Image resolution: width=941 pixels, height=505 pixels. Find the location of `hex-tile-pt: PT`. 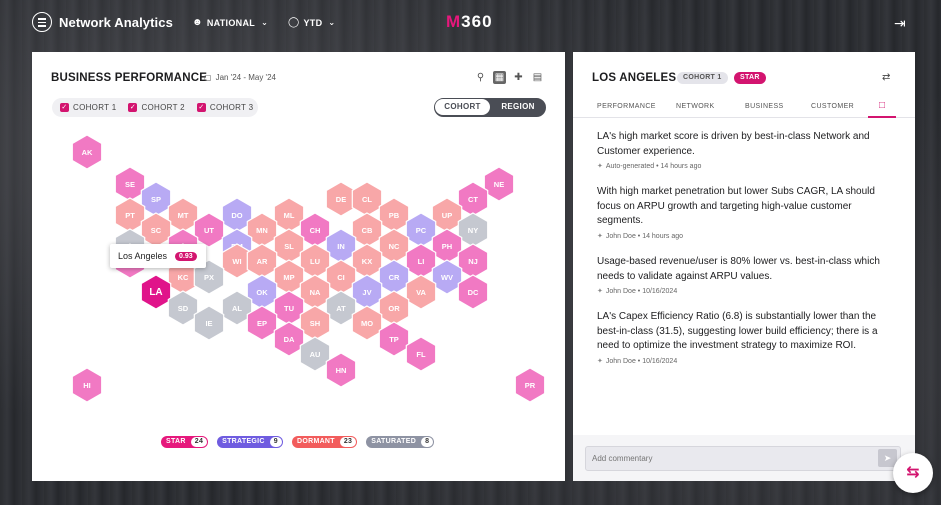

hex-tile-pt: PT is located at coordinates (130, 215).